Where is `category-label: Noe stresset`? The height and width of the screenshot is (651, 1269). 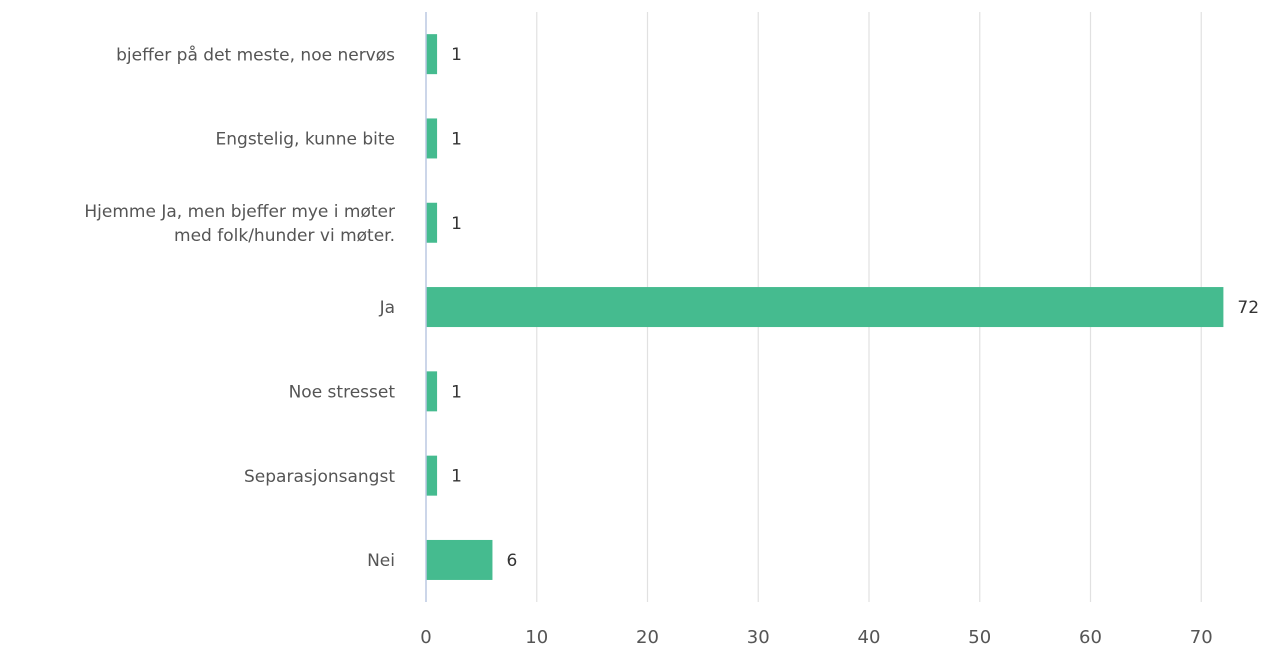
category-label: Noe stresset is located at coordinates (342, 392).